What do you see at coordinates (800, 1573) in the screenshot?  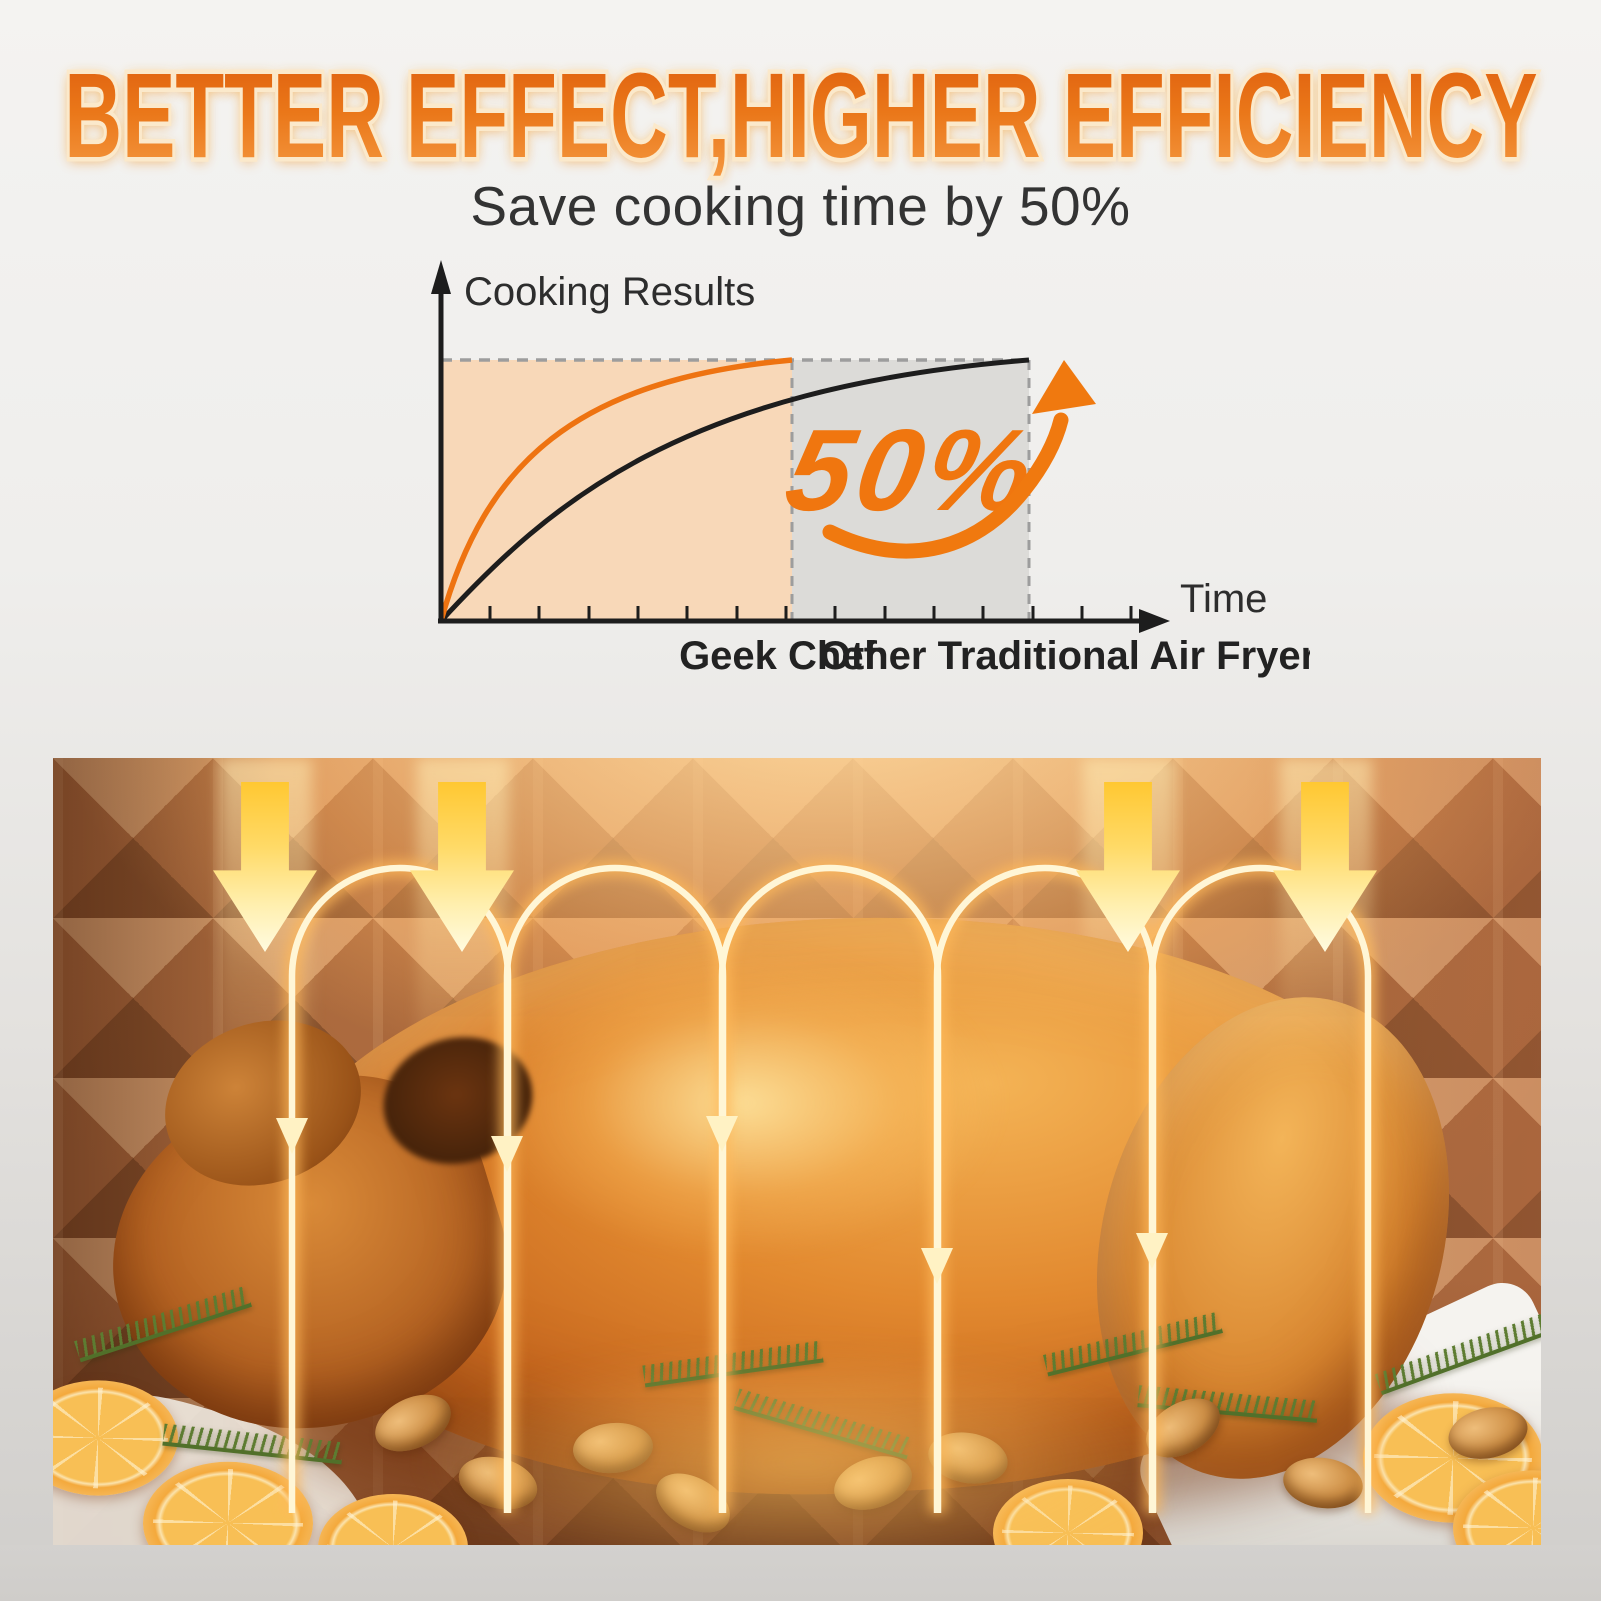 I see `bottom-margin` at bounding box center [800, 1573].